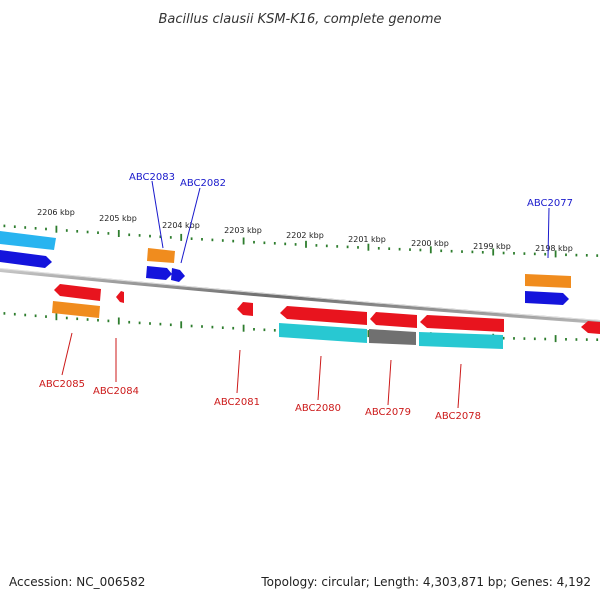 This screenshot has width=600, height=600. Describe the element at coordinates (388, 412) in the screenshot. I see `gene-label-reverse: ABC2079` at that location.